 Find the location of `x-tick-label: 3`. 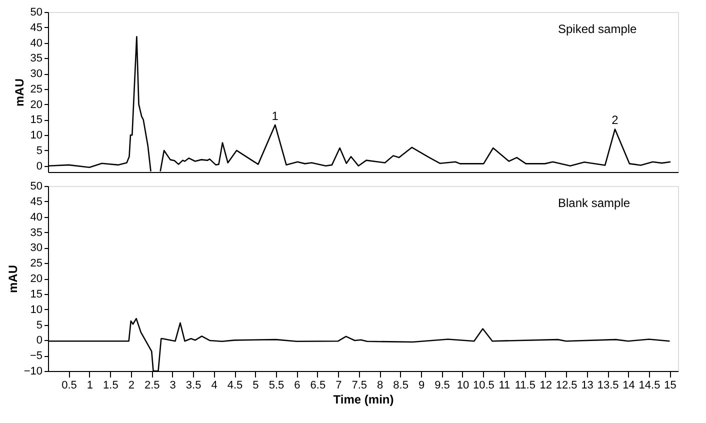

x-tick-label: 3 is located at coordinates (173, 386).